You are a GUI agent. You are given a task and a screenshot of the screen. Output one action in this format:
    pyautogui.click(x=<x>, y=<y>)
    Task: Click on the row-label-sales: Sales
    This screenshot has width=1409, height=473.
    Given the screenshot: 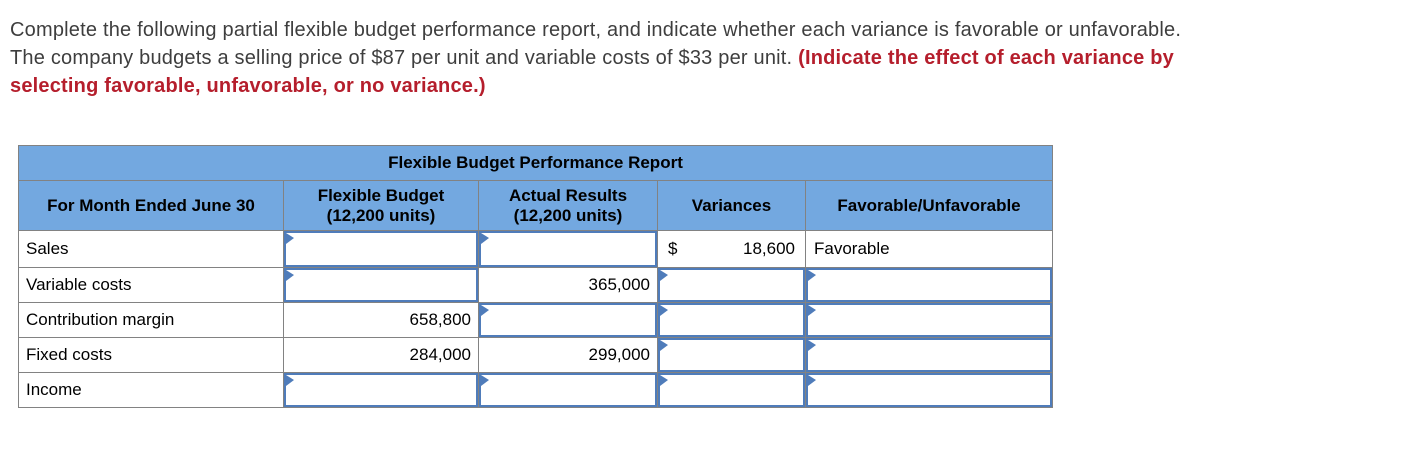 What is the action you would take?
    pyautogui.click(x=151, y=249)
    